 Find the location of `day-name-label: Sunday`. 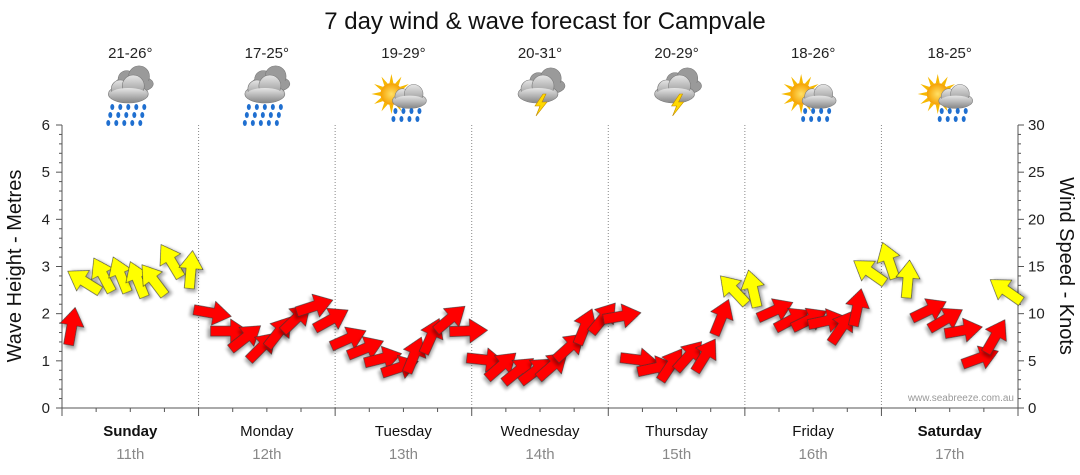

day-name-label: Sunday is located at coordinates (130, 431).